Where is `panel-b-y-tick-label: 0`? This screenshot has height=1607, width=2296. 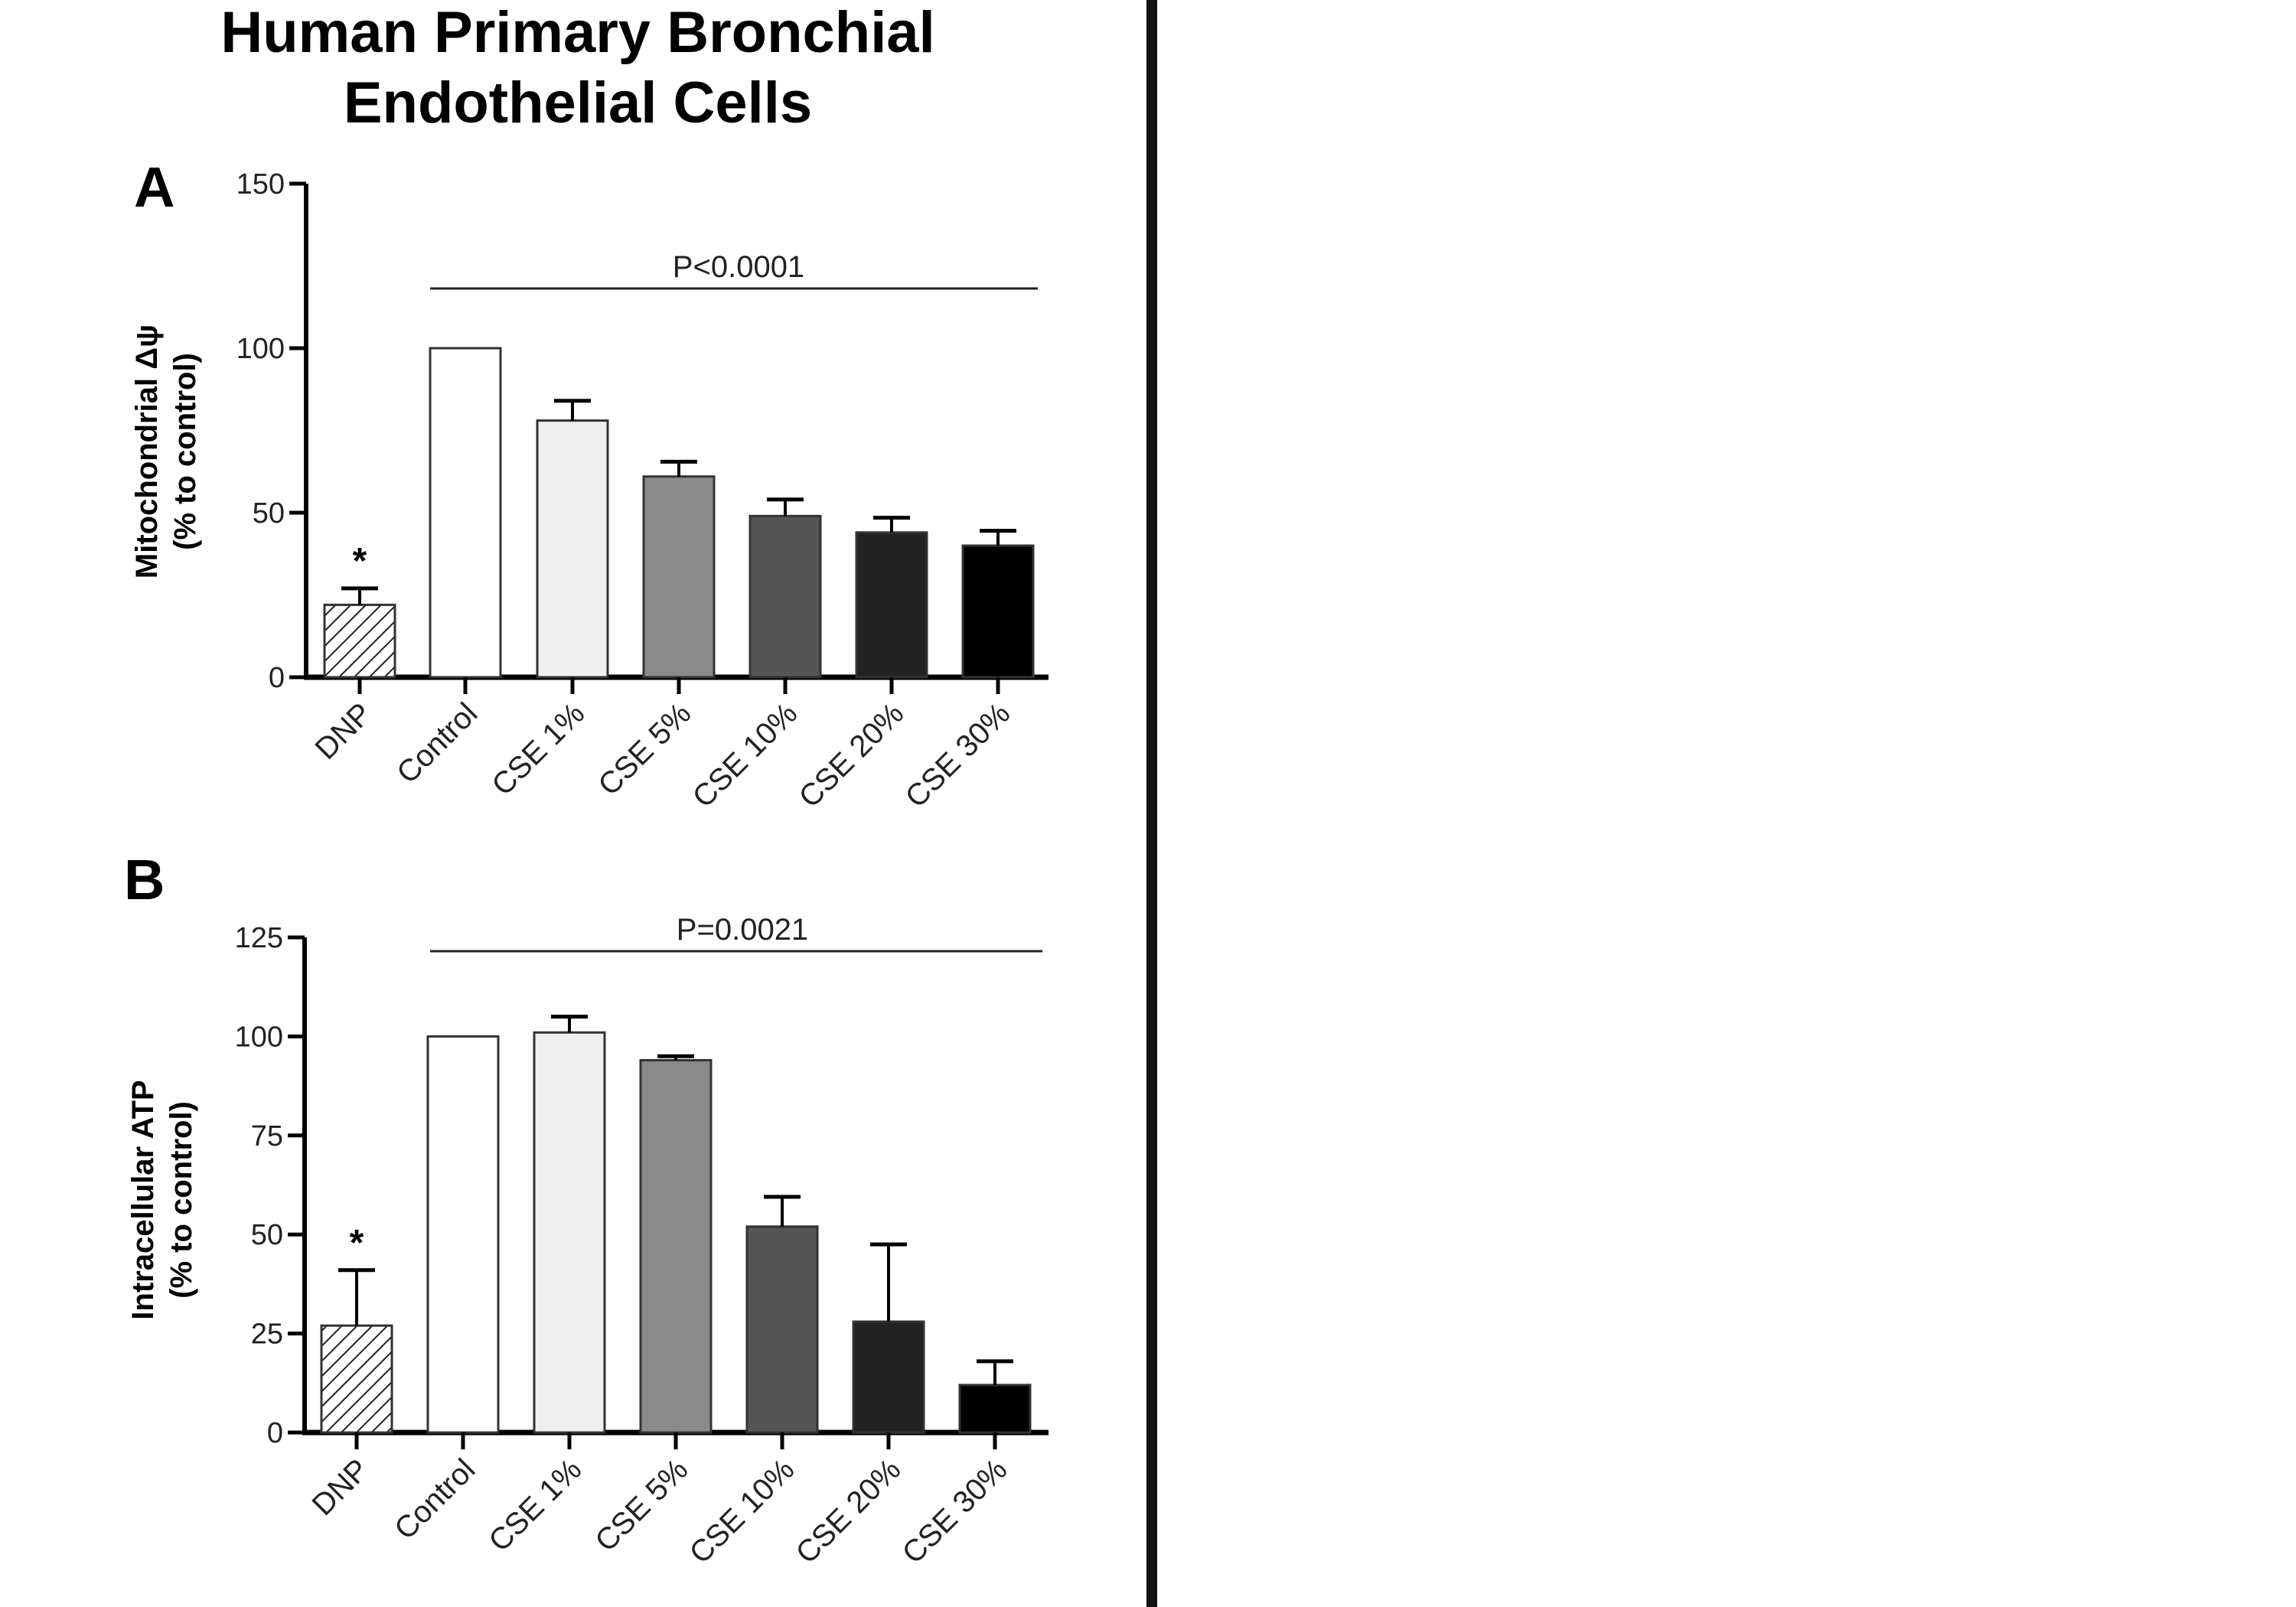
panel-b-y-tick-label: 0 is located at coordinates (275, 1433).